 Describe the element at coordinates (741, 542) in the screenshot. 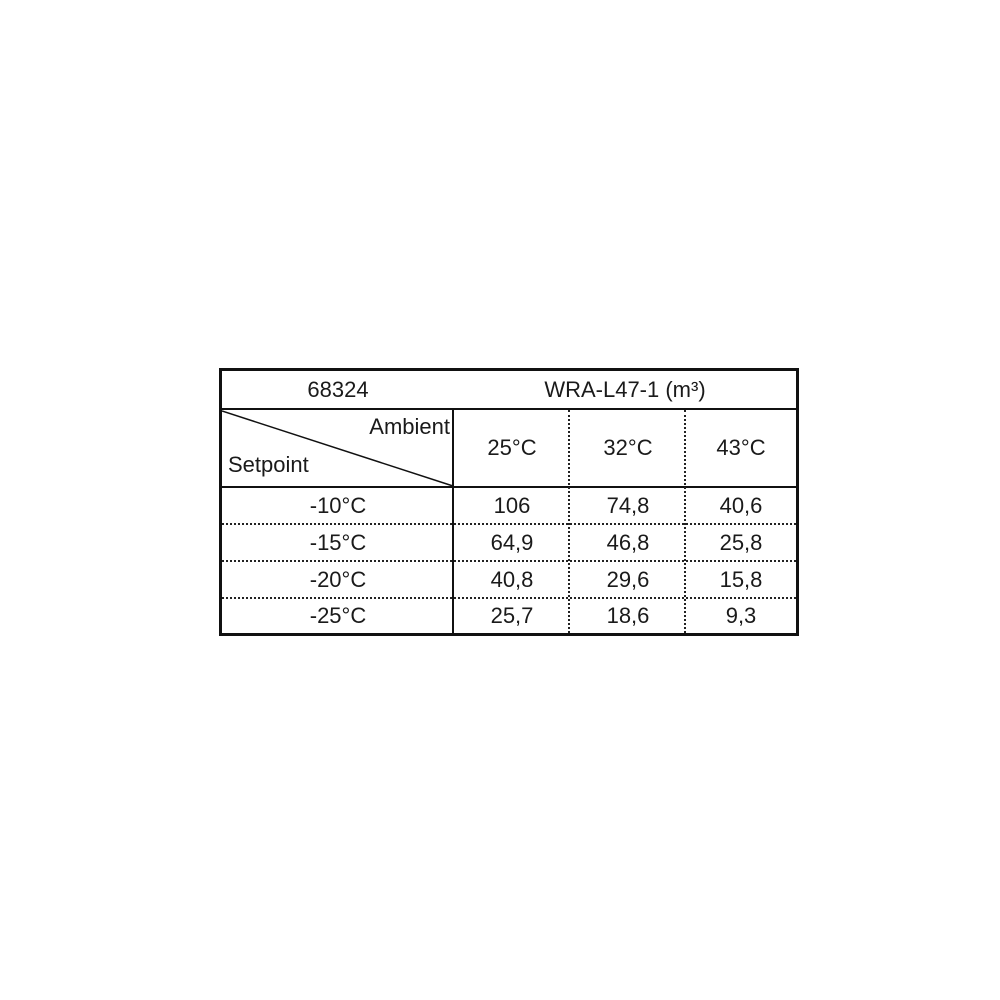

I see `table-cell: 25,8` at that location.